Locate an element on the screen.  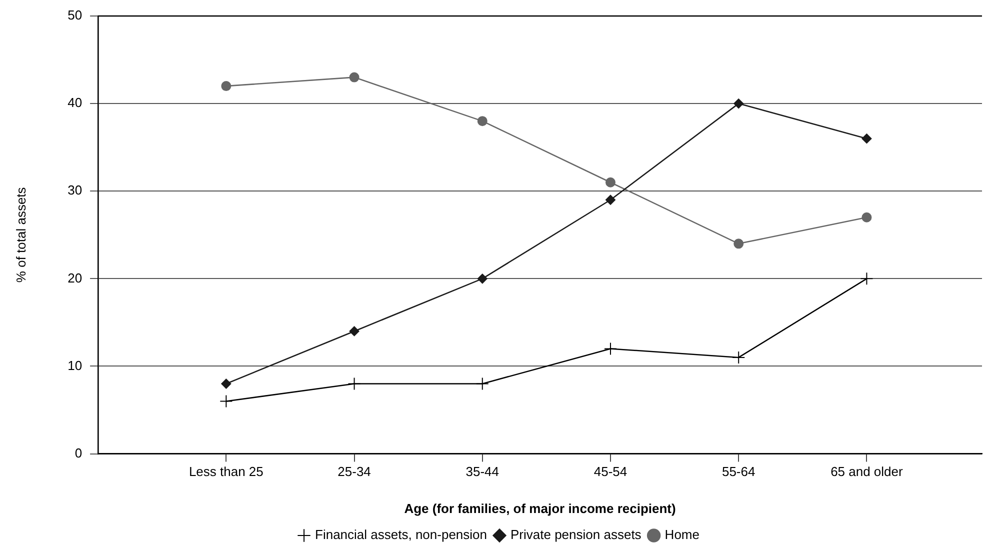
legend-label: Private pension assets is located at coordinates (576, 534).